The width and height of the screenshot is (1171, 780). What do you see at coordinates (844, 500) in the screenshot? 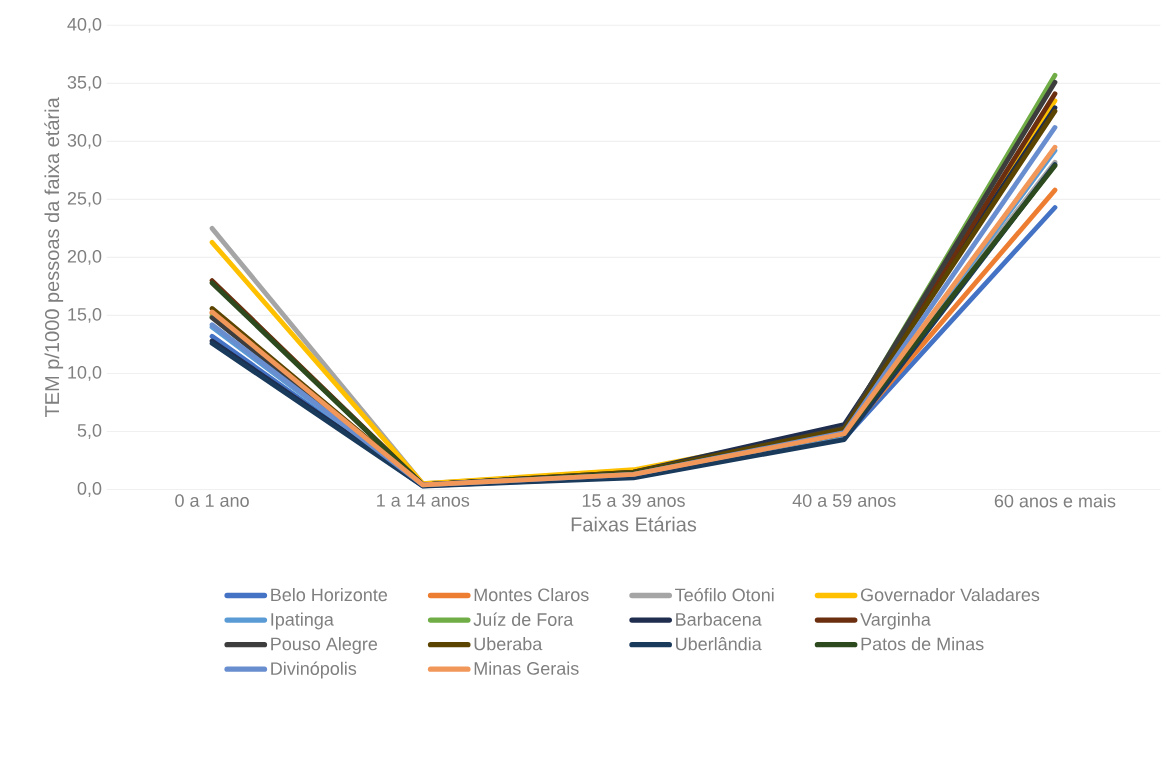
I see `x-tick-label: 40 a 59 anos` at bounding box center [844, 500].